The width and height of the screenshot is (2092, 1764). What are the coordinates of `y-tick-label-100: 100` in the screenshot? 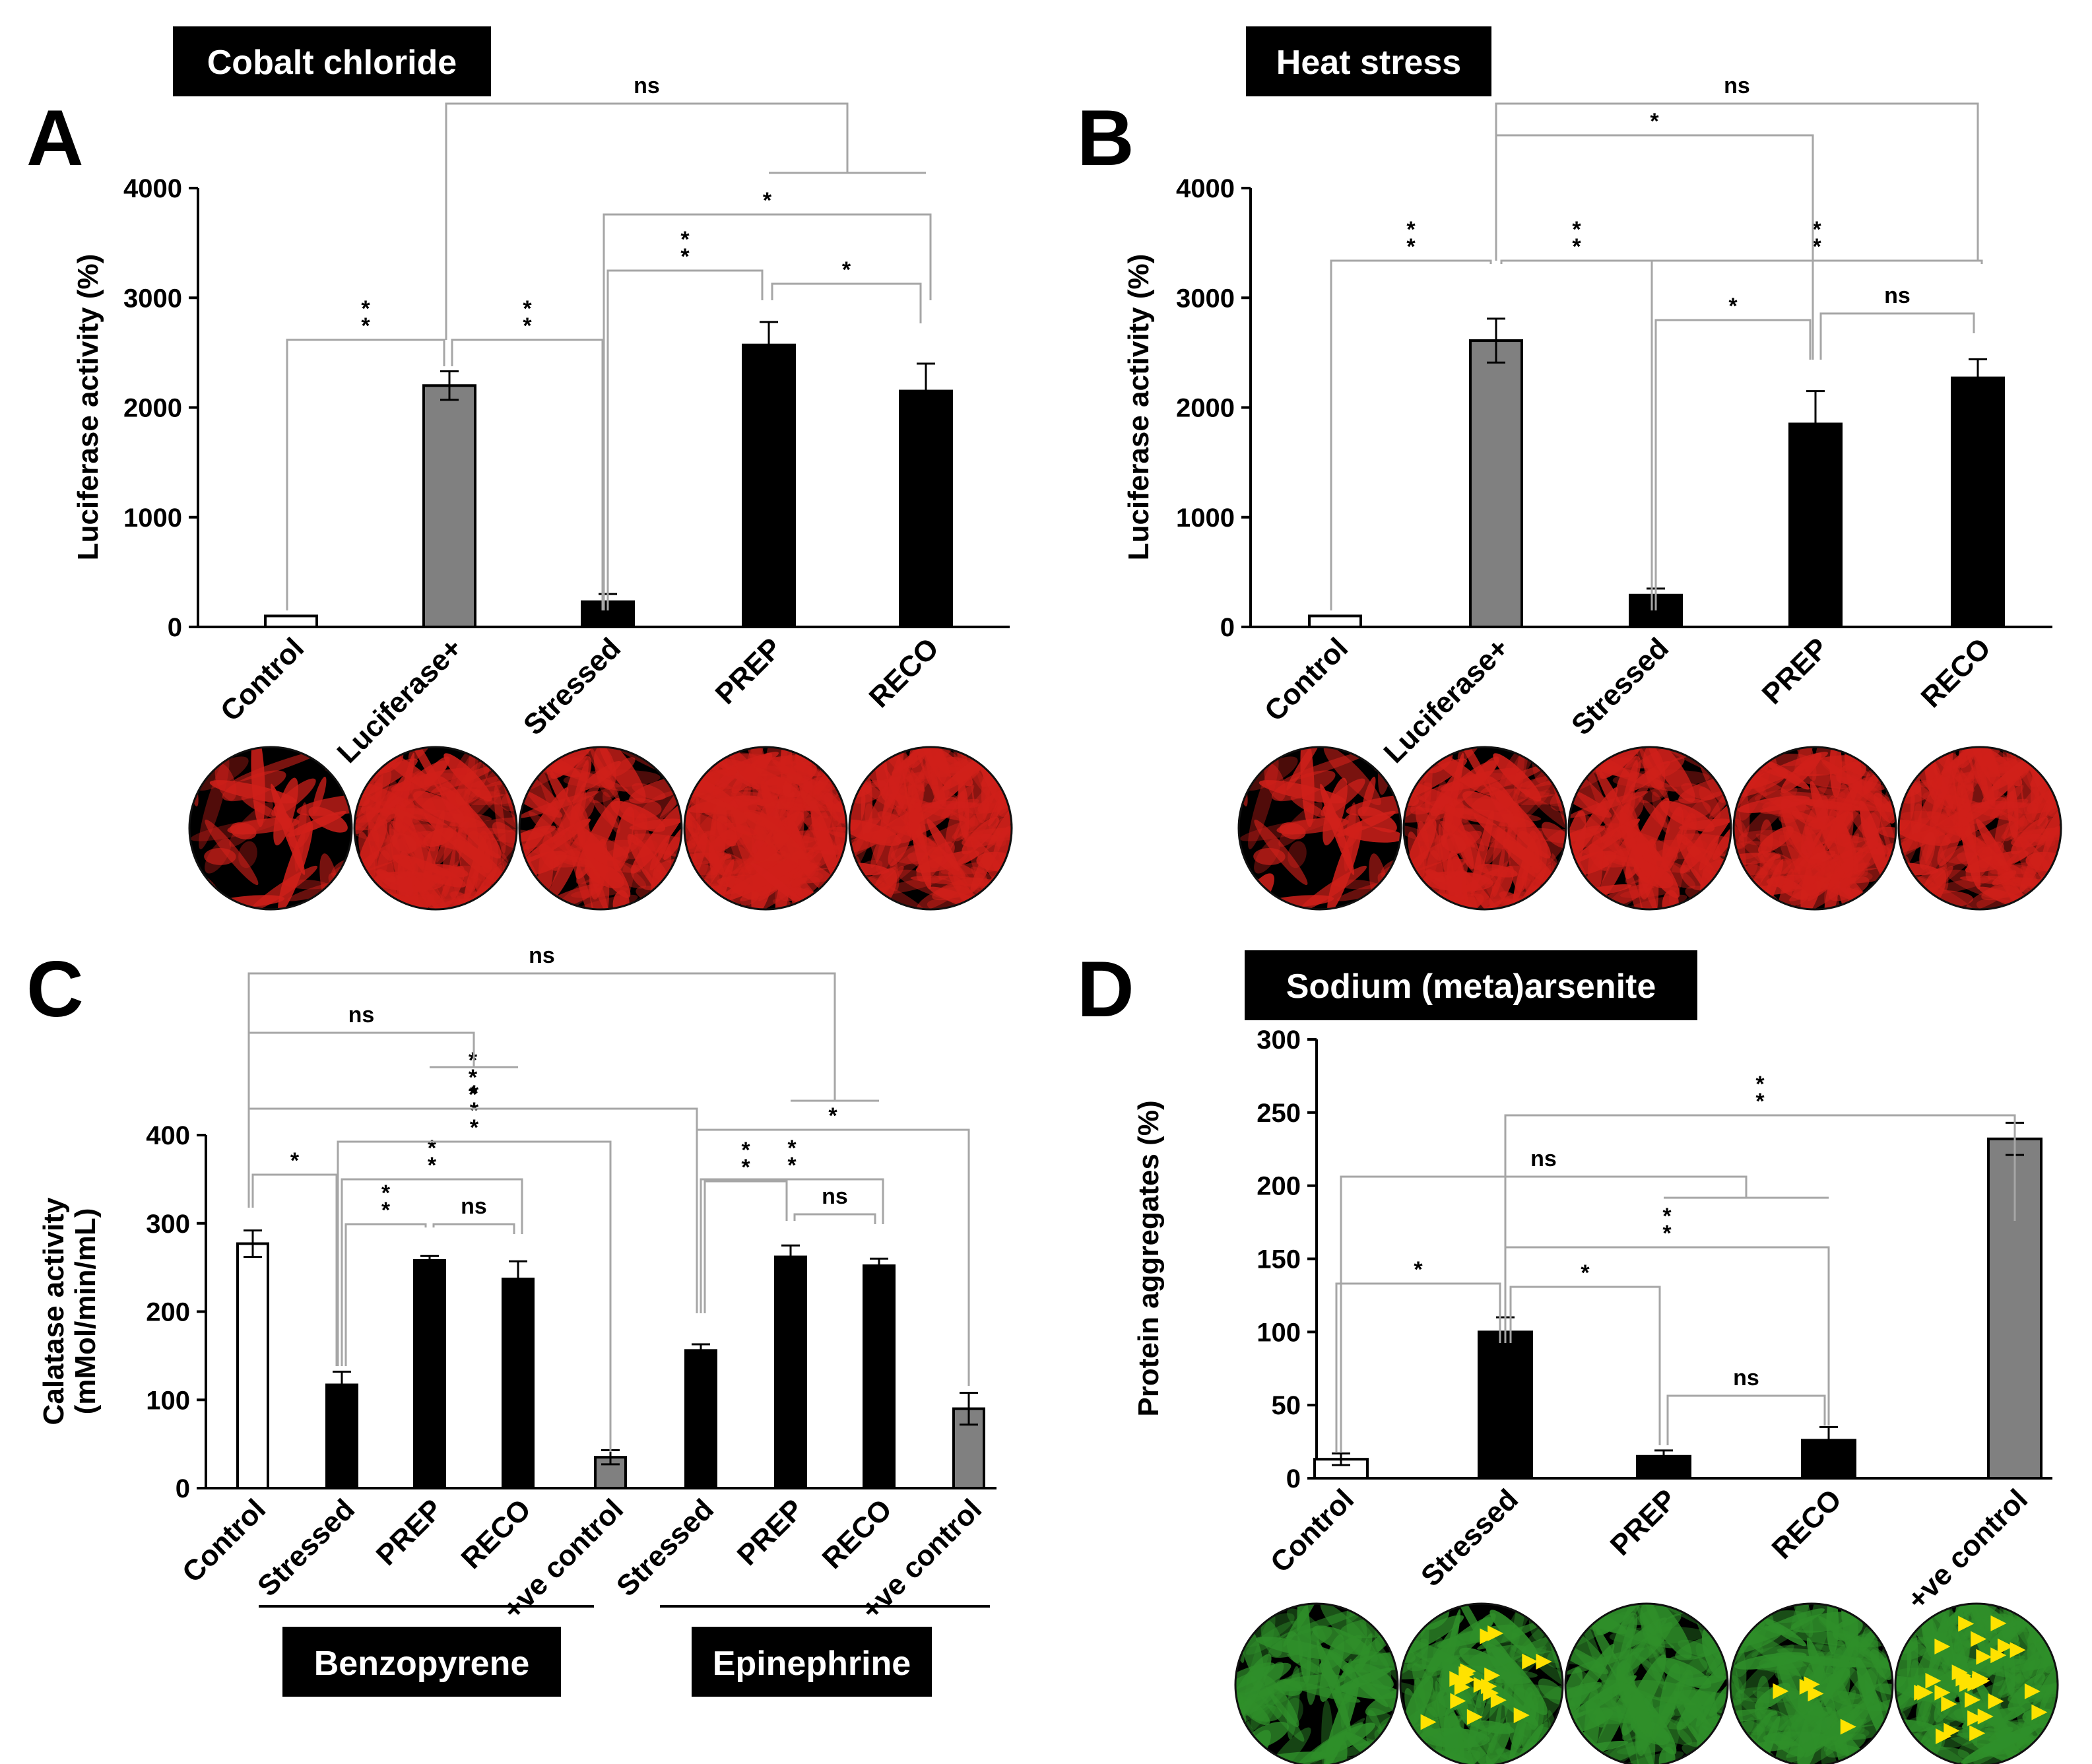 It's located at (168, 1401).